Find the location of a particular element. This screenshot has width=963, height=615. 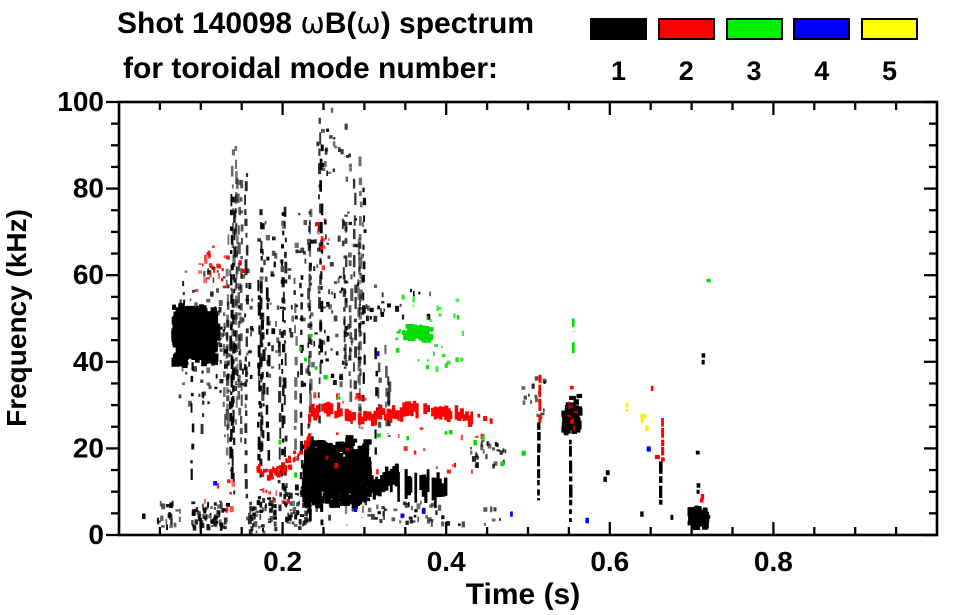

x-tick-label-0.8: 0.8 is located at coordinates (773, 561).